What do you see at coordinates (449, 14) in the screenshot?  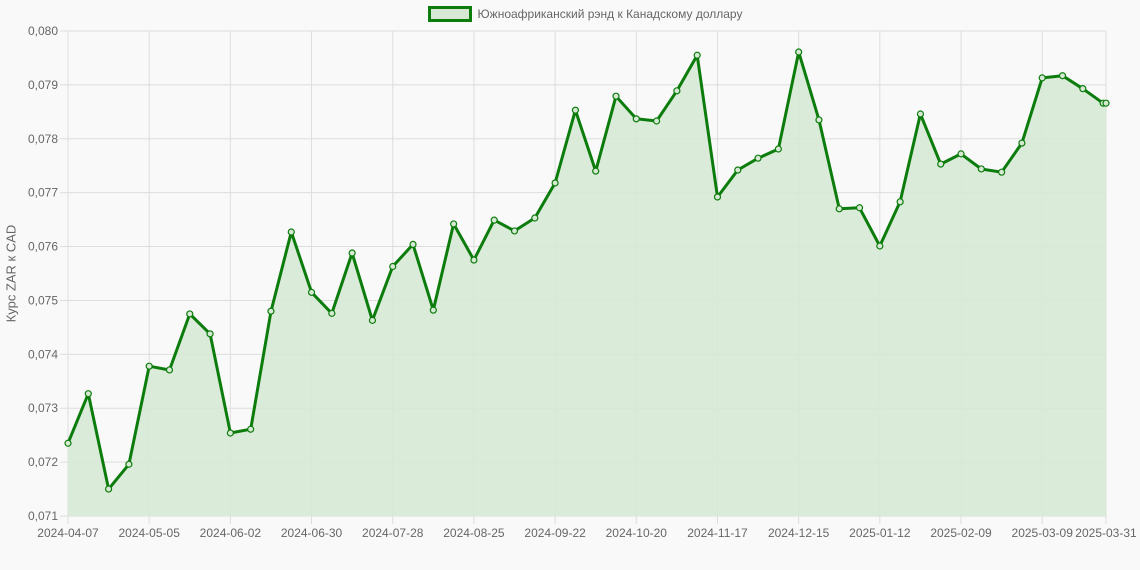 I see `legend-swatch` at bounding box center [449, 14].